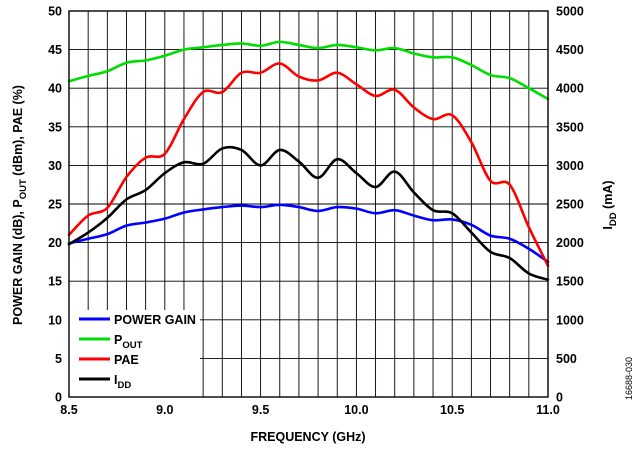  I want to click on y-tick-label-left: 5, so click(58, 359).